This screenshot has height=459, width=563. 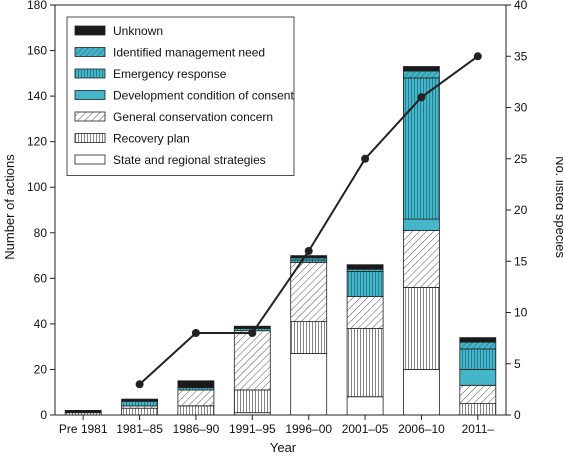 I want to click on legend-swatch-unknown, so click(x=90, y=30).